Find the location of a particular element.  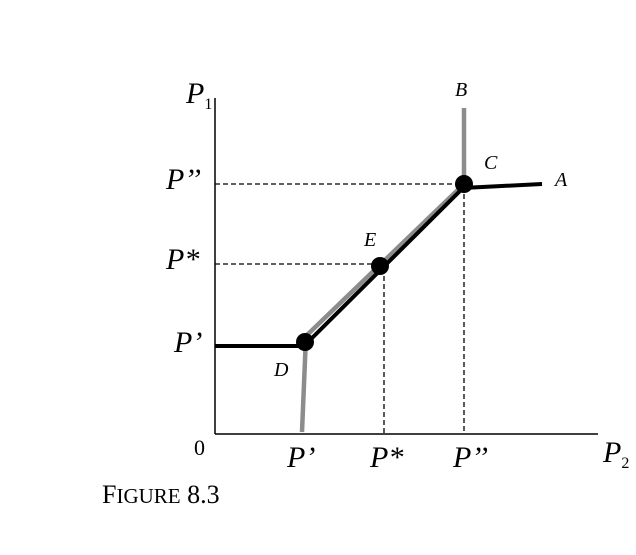

caption-number: 8.3 is located at coordinates (203, 494).